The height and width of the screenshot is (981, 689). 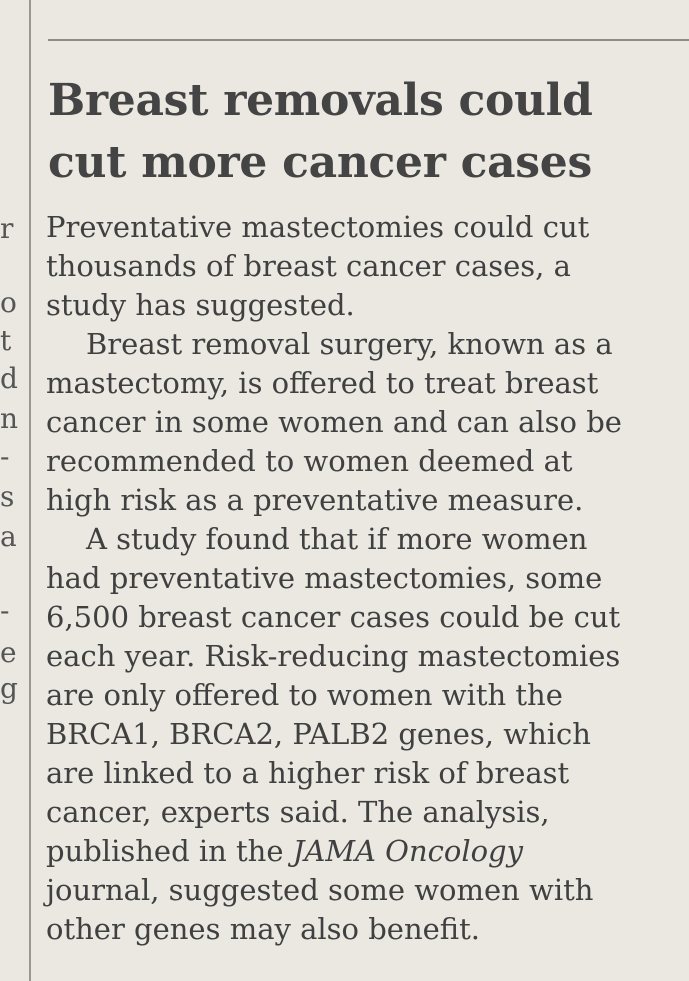 What do you see at coordinates (333, 656) in the screenshot?
I see `text-line: each year. Risk-reducing mastectomies` at bounding box center [333, 656].